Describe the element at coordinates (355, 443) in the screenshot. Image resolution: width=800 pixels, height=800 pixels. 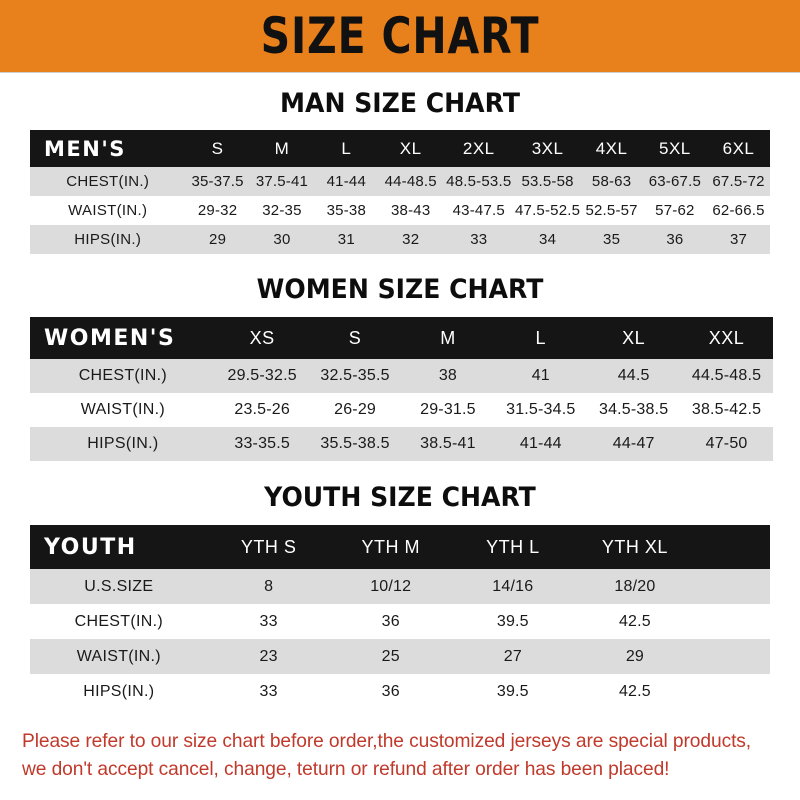
I see `women-hips-1: 35.5-38.5` at that location.